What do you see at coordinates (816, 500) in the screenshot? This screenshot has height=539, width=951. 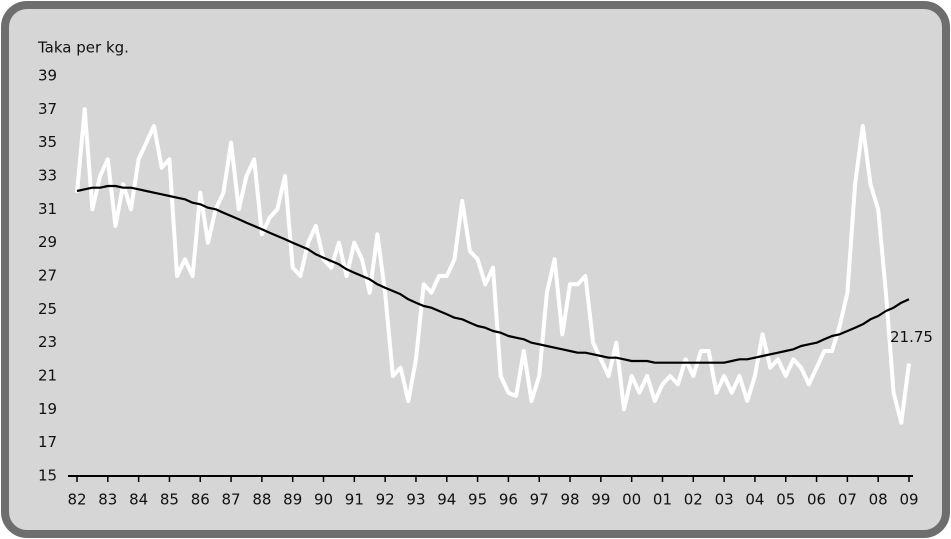 I see `x-tick-label: 06` at bounding box center [816, 500].